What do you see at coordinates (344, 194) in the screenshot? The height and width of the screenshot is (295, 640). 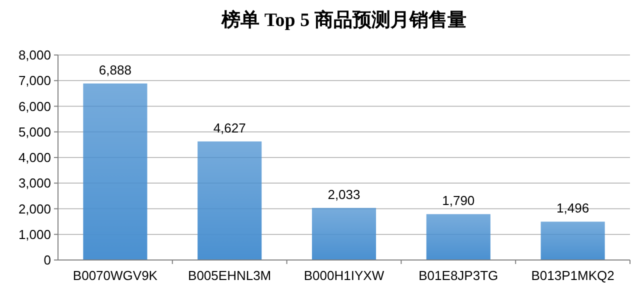 I see `data-label: 2,033` at bounding box center [344, 194].